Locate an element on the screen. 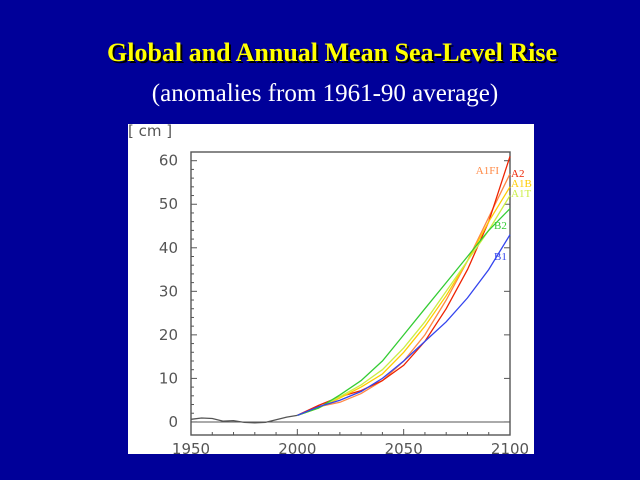 This screenshot has width=640, height=480. series-line-b2 is located at coordinates (404, 312).